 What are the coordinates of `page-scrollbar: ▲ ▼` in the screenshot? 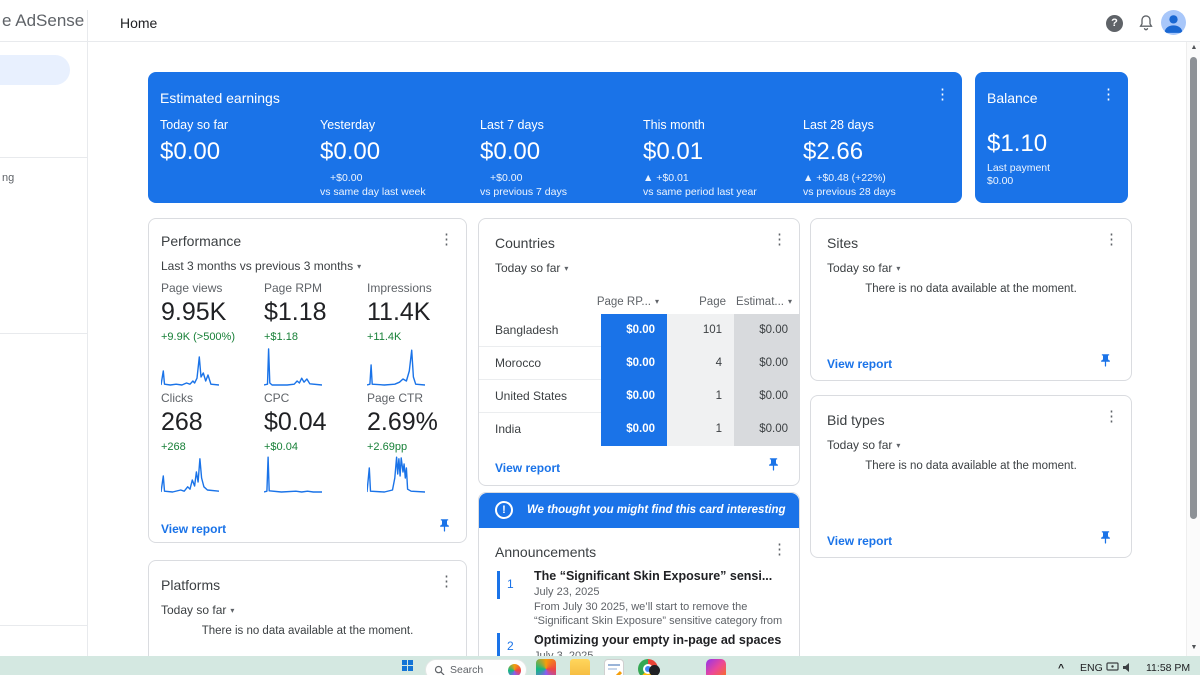 It's located at (1193, 349).